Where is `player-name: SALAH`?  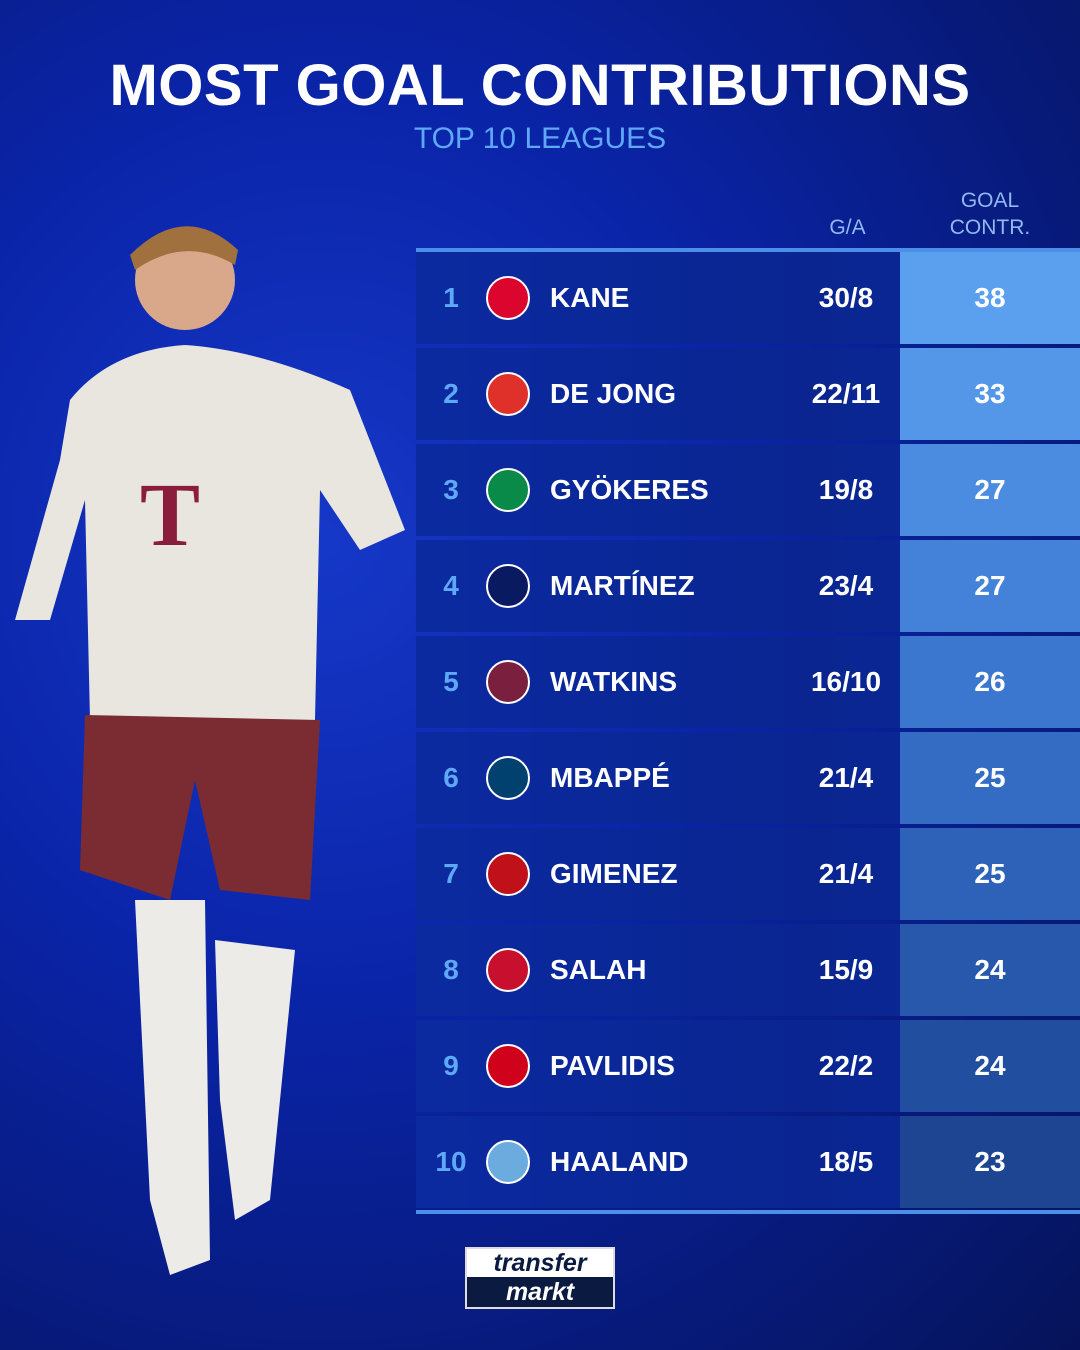 player-name: SALAH is located at coordinates (598, 969).